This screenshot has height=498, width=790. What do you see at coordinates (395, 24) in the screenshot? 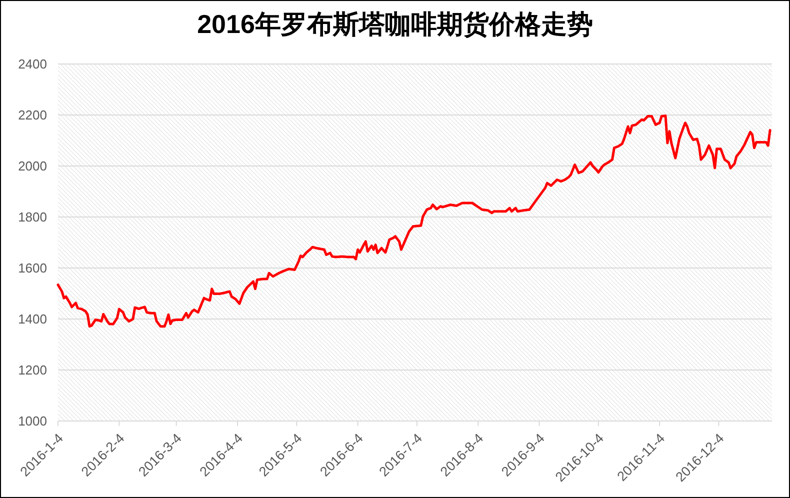
I see `chart-title: 2016年罗布斯塔咖啡期货价格走势` at bounding box center [395, 24].